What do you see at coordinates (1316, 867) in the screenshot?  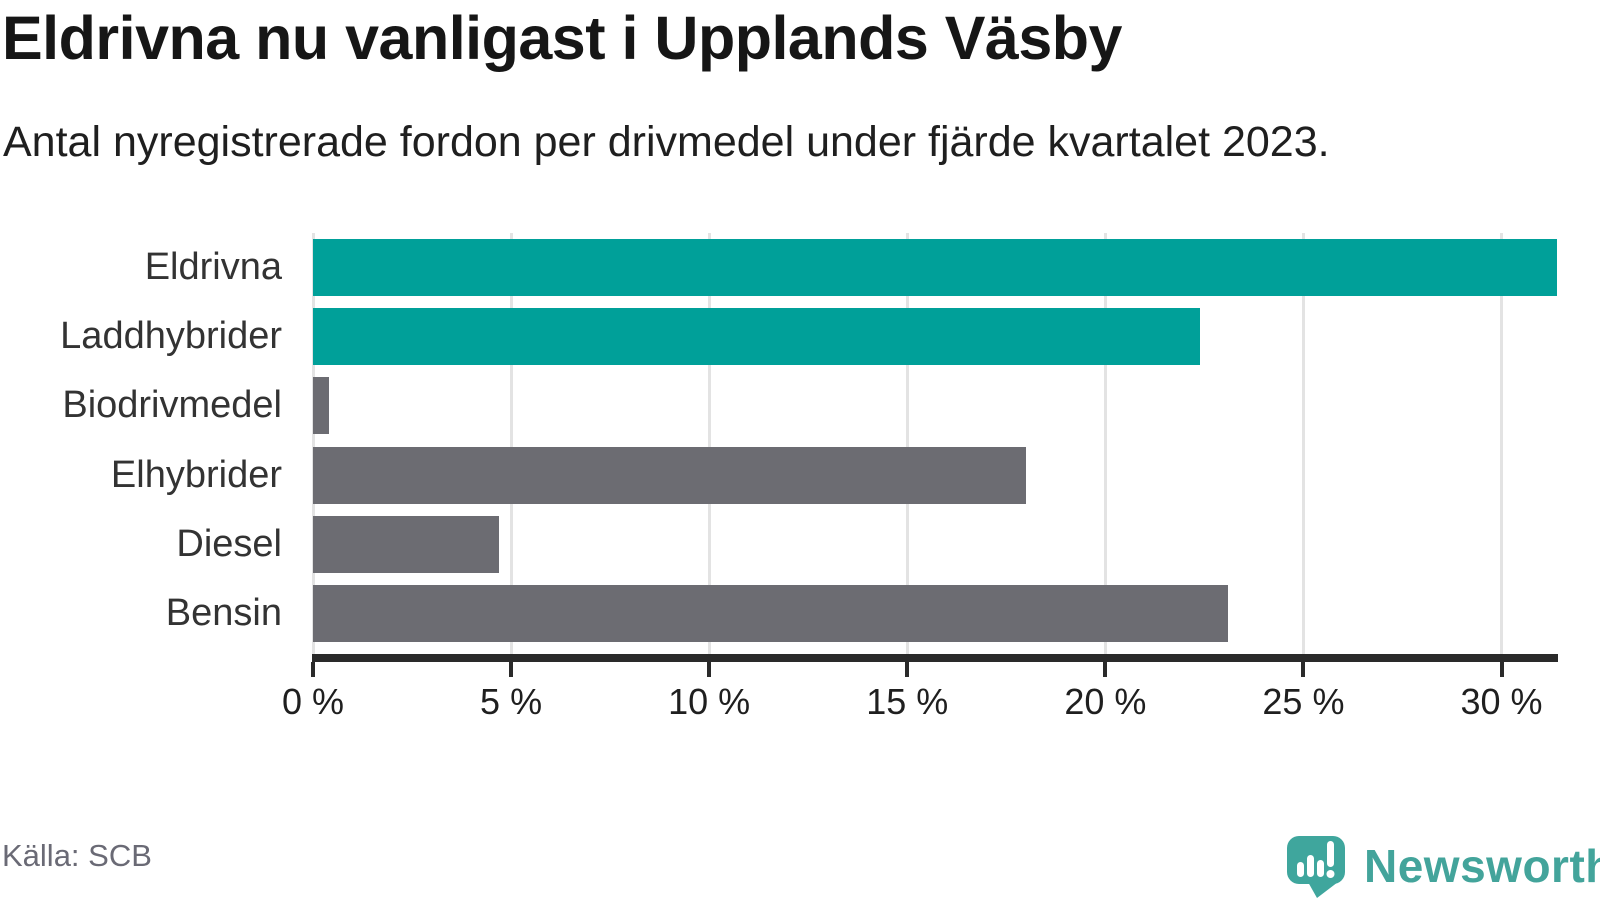 I see `newsworthy-logo-icon` at bounding box center [1316, 867].